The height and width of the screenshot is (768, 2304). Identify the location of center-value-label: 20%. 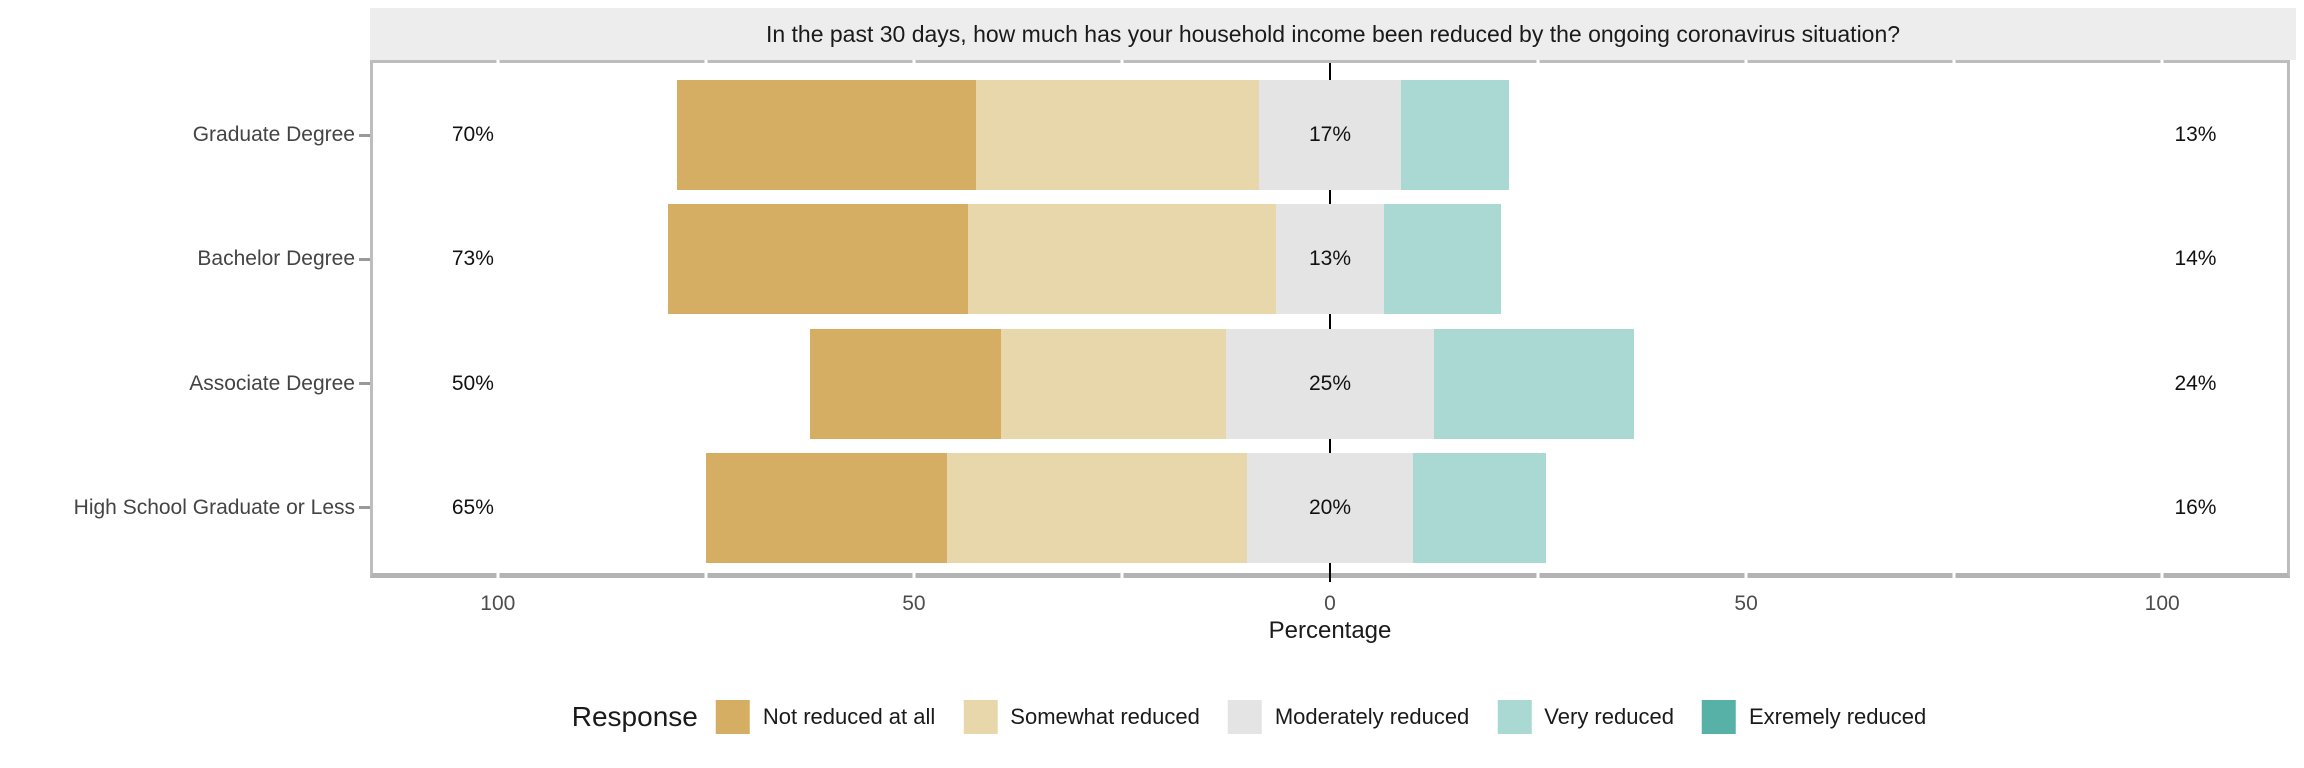
(1330, 507).